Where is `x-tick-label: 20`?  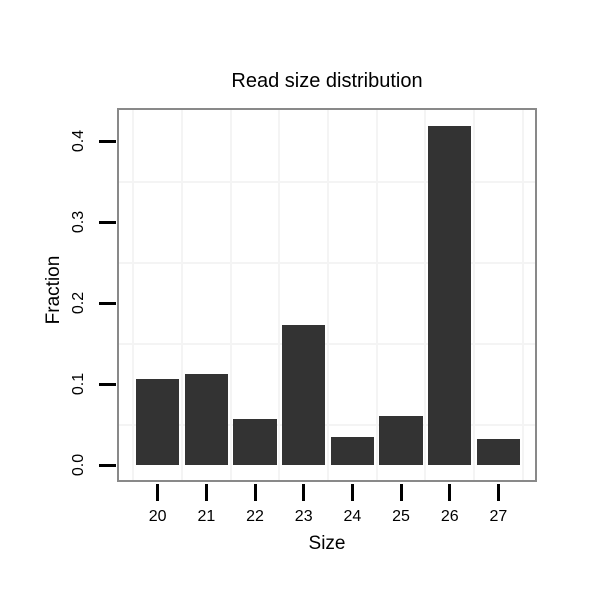
x-tick-label: 20 is located at coordinates (157, 516).